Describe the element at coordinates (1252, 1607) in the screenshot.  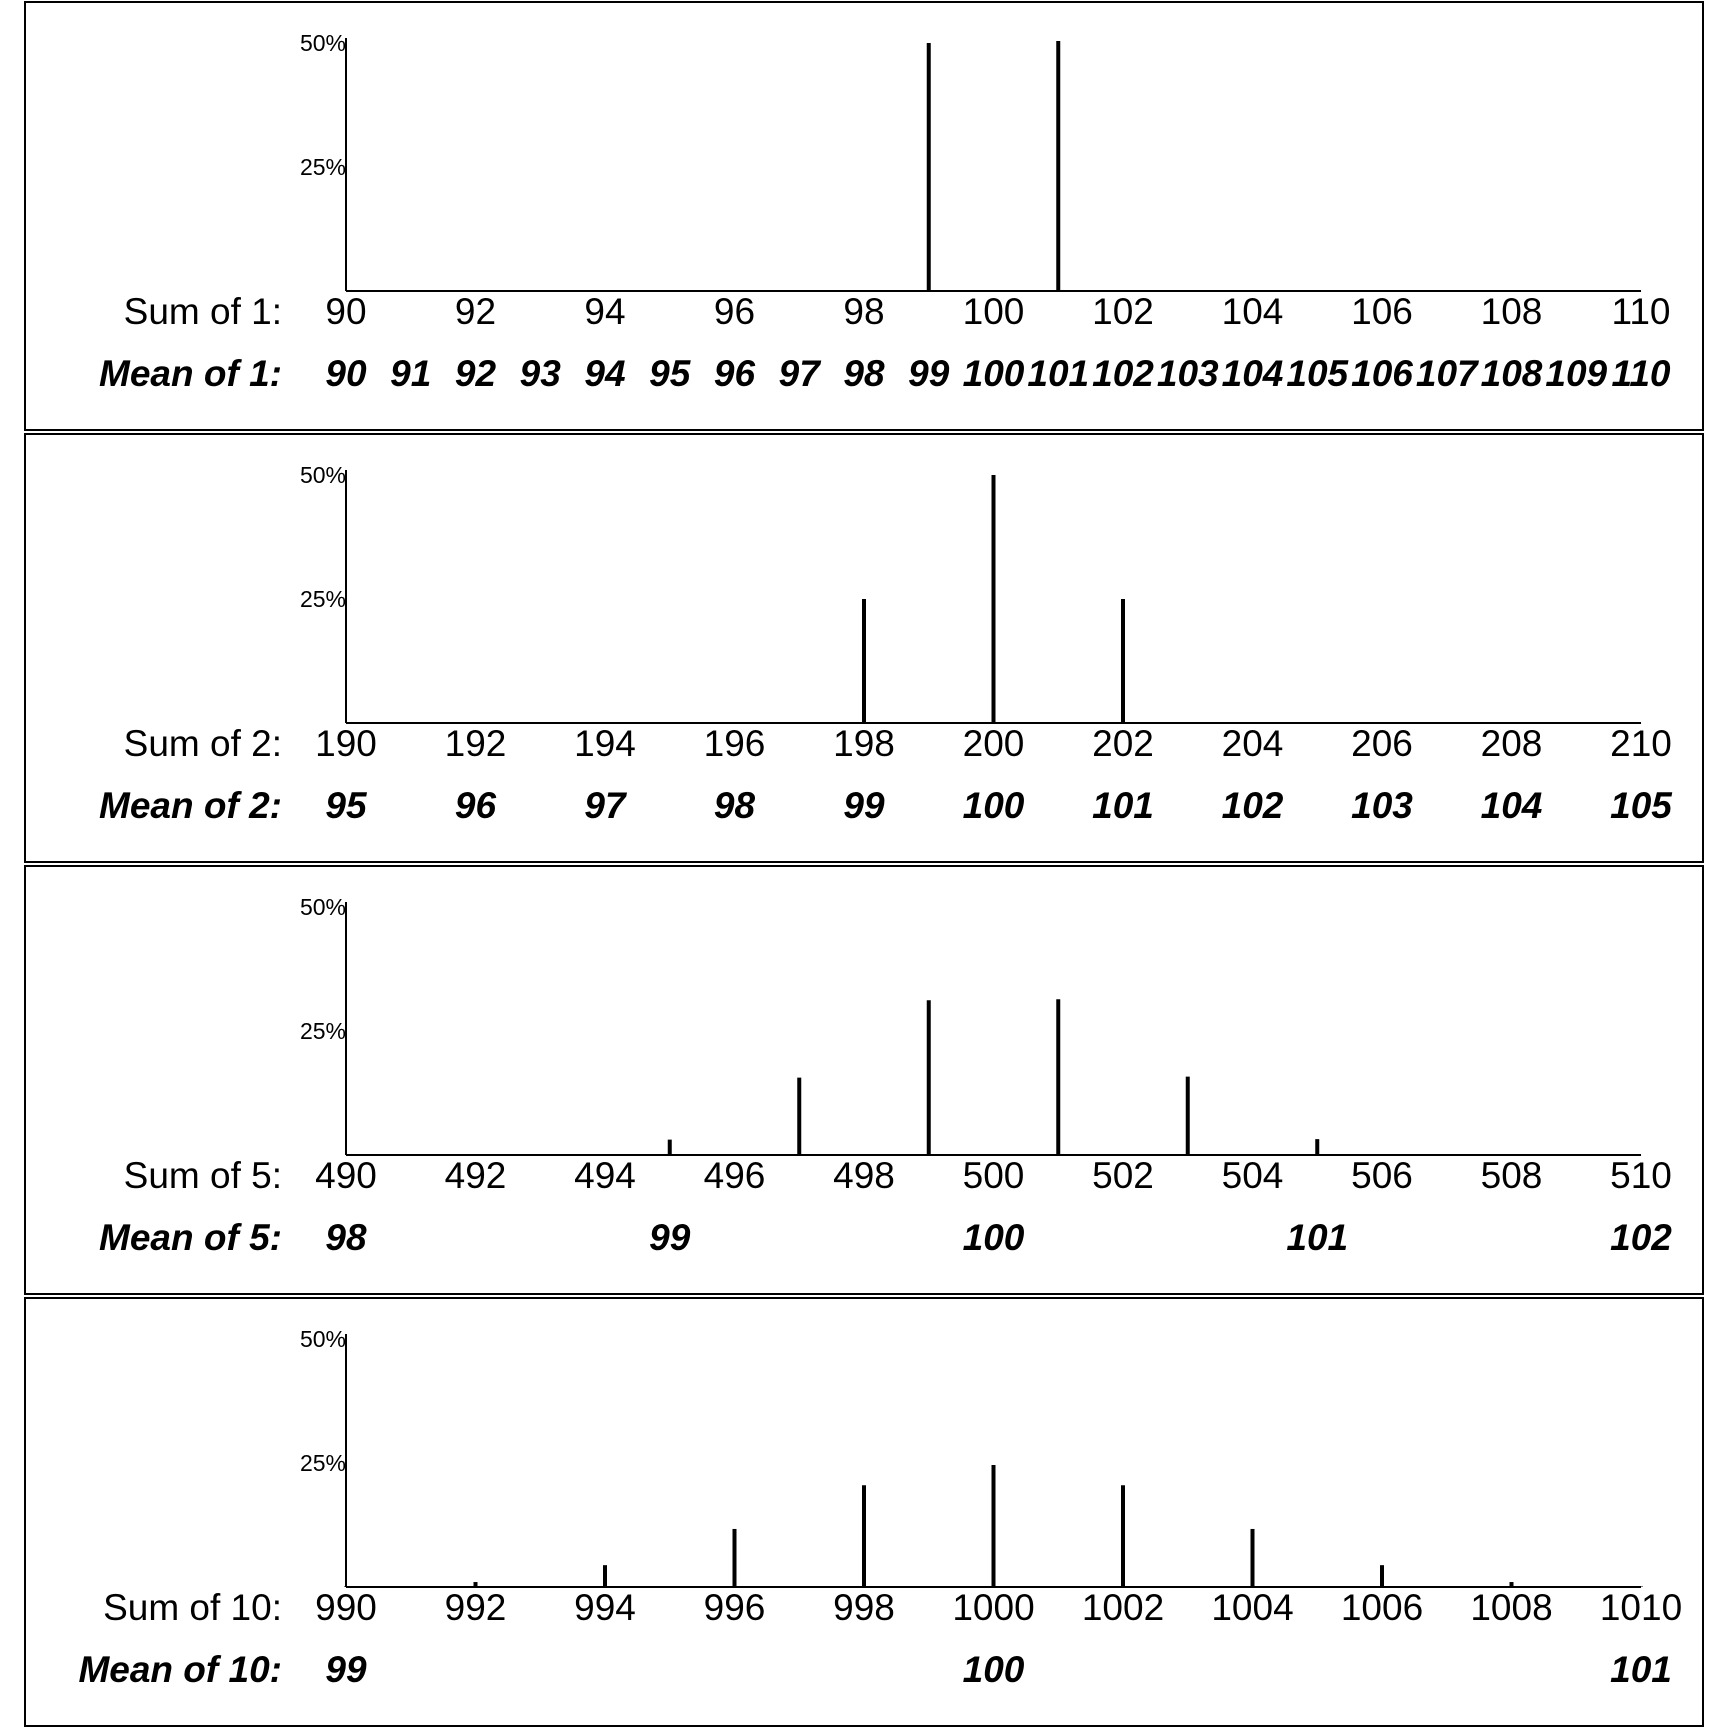
I see `sum-tick-label: 1004` at that location.